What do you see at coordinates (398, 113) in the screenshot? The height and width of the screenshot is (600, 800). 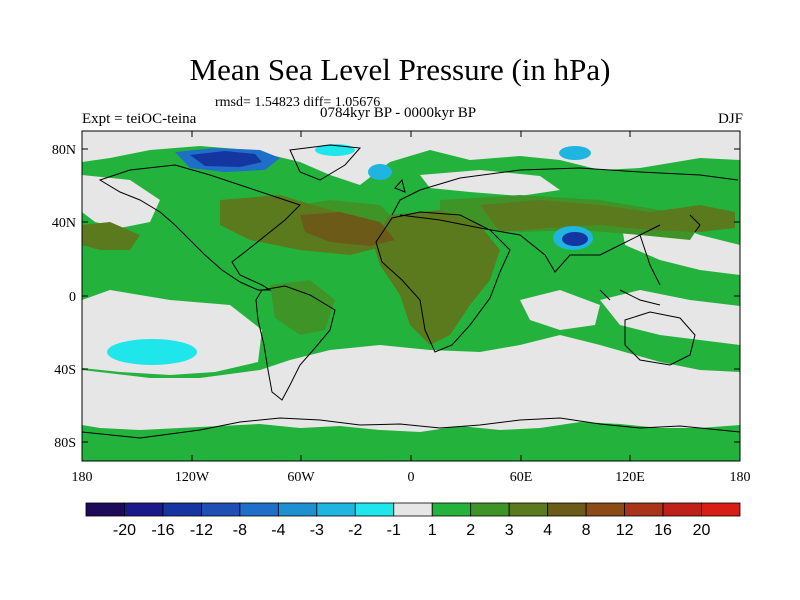 I see `period-text: 0784kyr BP - 0000kyr BP` at bounding box center [398, 113].